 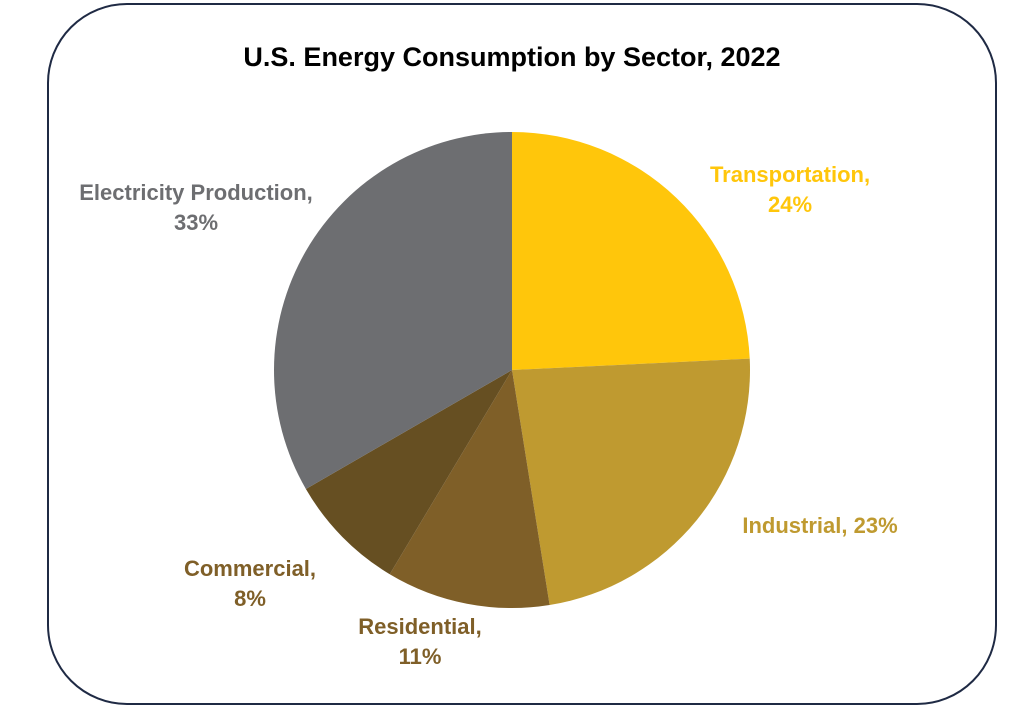 I want to click on pie-slice-commercial, so click(x=408, y=472).